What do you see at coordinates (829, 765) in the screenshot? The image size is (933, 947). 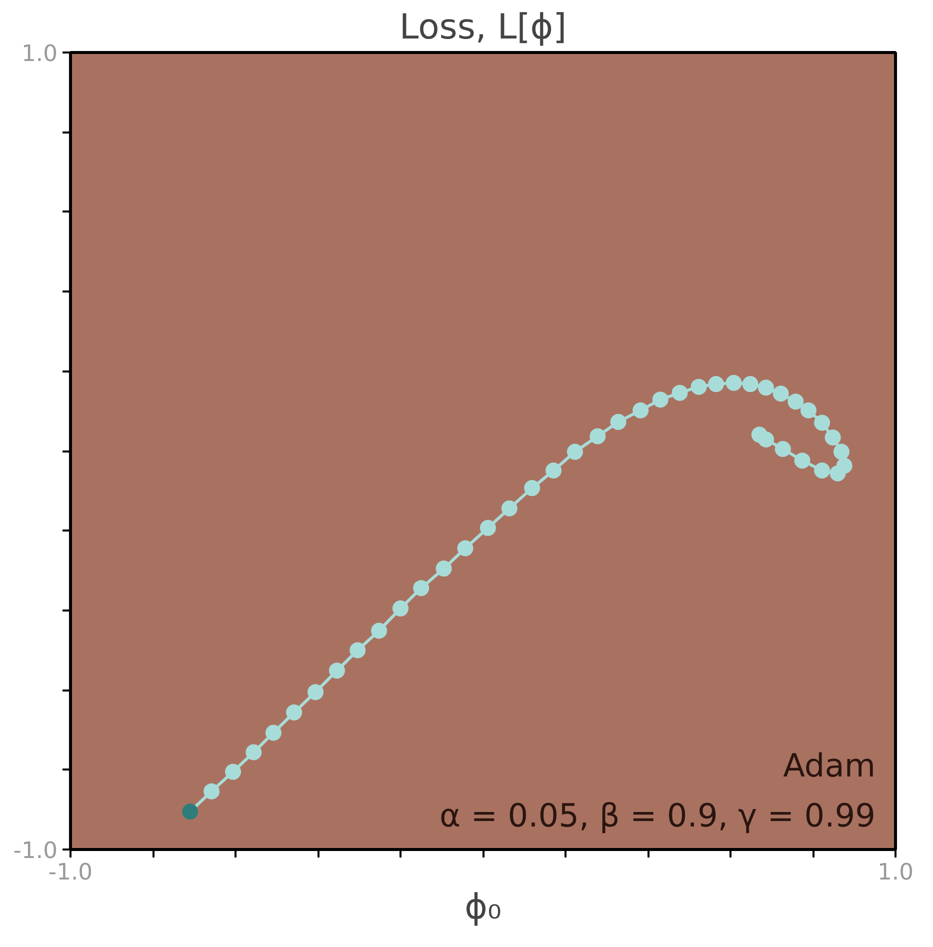 I see `annotation: Adam` at bounding box center [829, 765].